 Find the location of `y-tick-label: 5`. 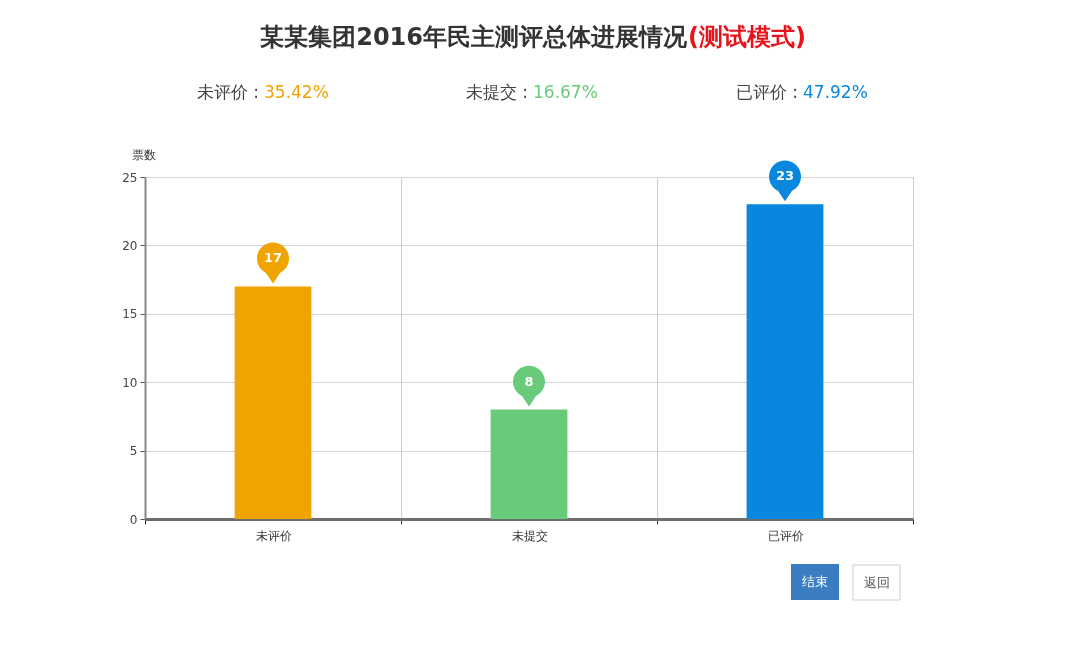

y-tick-label: 5 is located at coordinates (133, 451).